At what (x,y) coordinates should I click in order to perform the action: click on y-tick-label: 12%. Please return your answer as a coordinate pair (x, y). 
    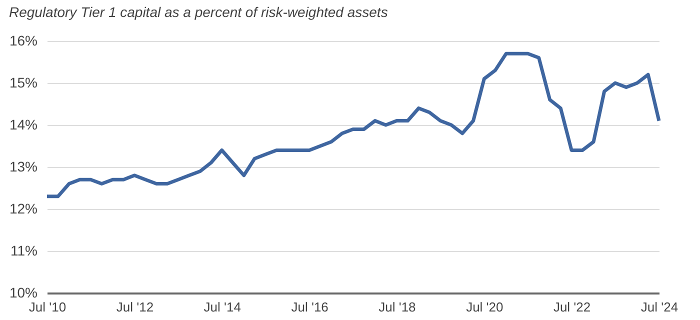
    Looking at the image, I should click on (23, 208).